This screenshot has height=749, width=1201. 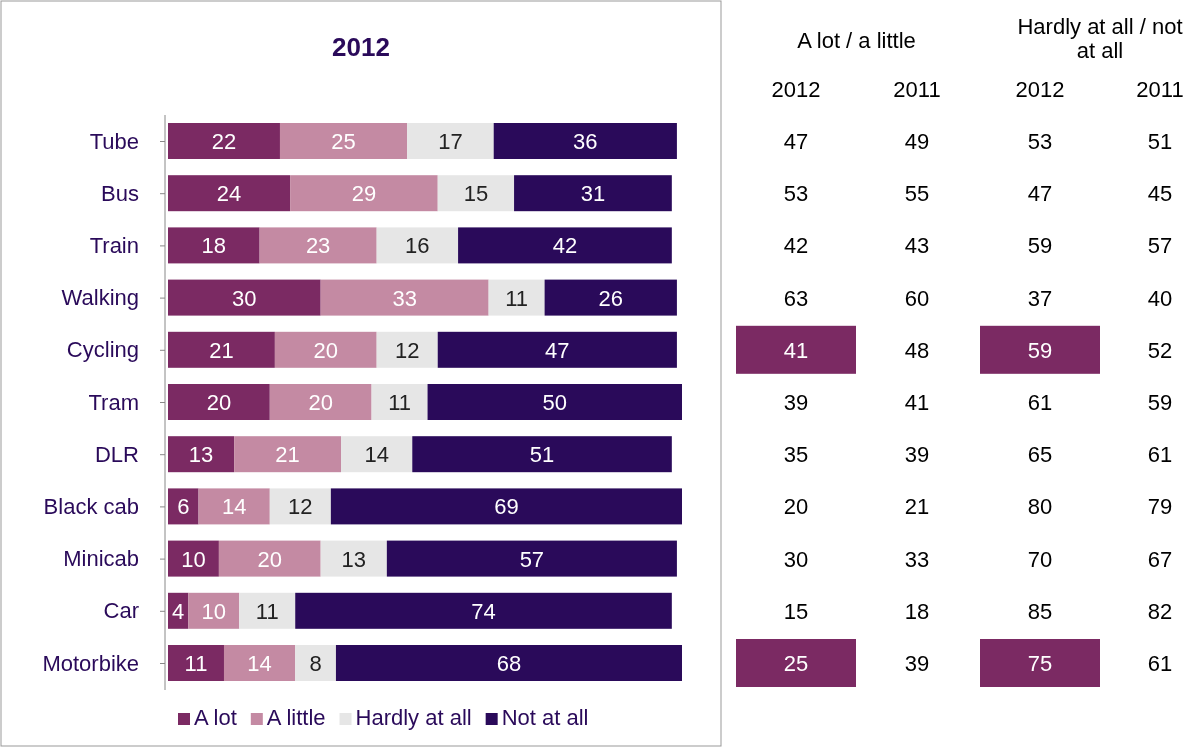 What do you see at coordinates (796, 298) in the screenshot?
I see `data-label: 63` at bounding box center [796, 298].